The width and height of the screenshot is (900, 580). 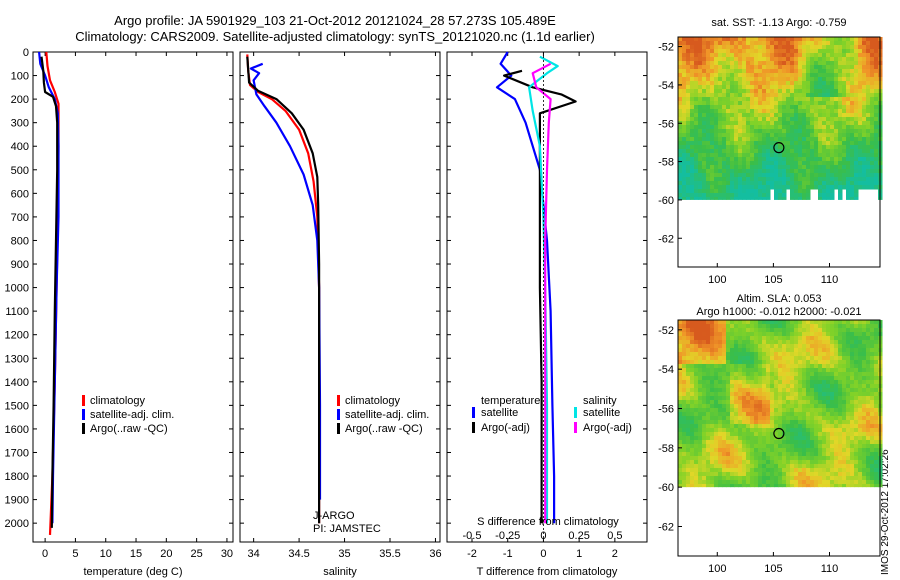 I want to click on depth-tick-label: 0, so click(x=26, y=53).